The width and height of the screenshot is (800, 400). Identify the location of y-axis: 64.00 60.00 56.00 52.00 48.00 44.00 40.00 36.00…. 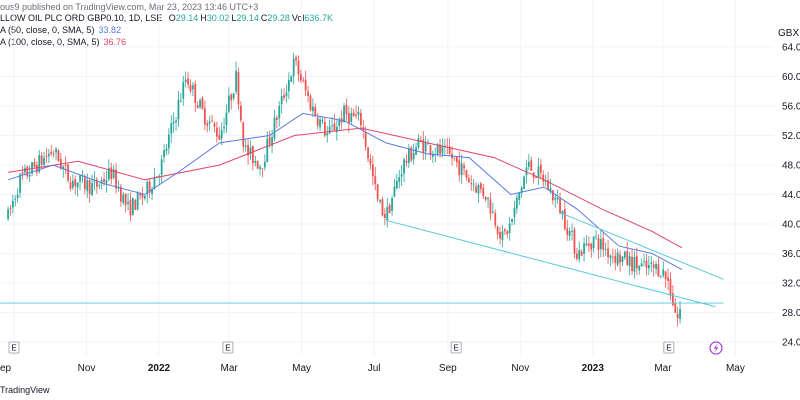
(791, 196).